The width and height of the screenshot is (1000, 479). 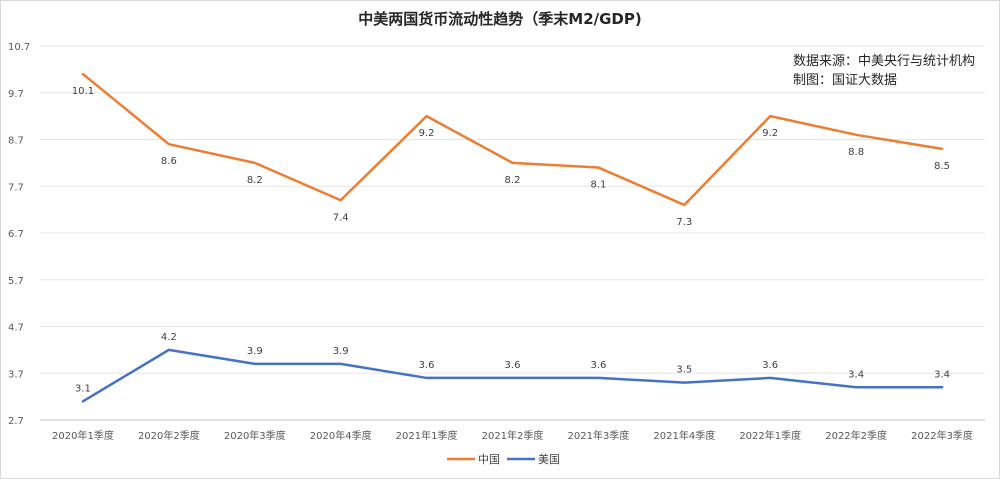 What do you see at coordinates (341, 217) in the screenshot?
I see `data-label: 7.4` at bounding box center [341, 217].